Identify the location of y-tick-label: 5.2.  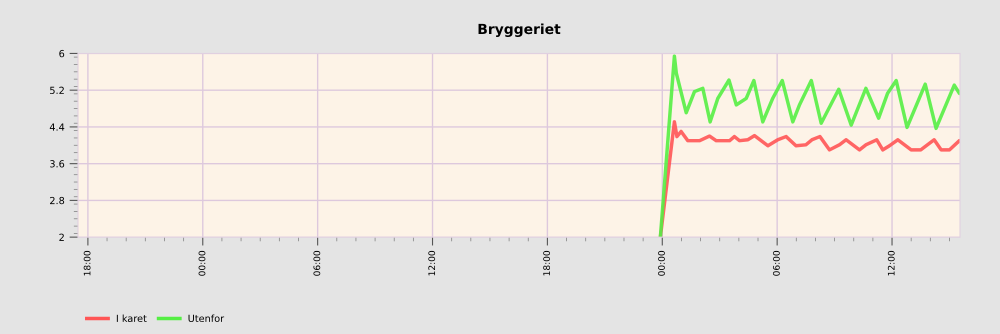
(57, 90).